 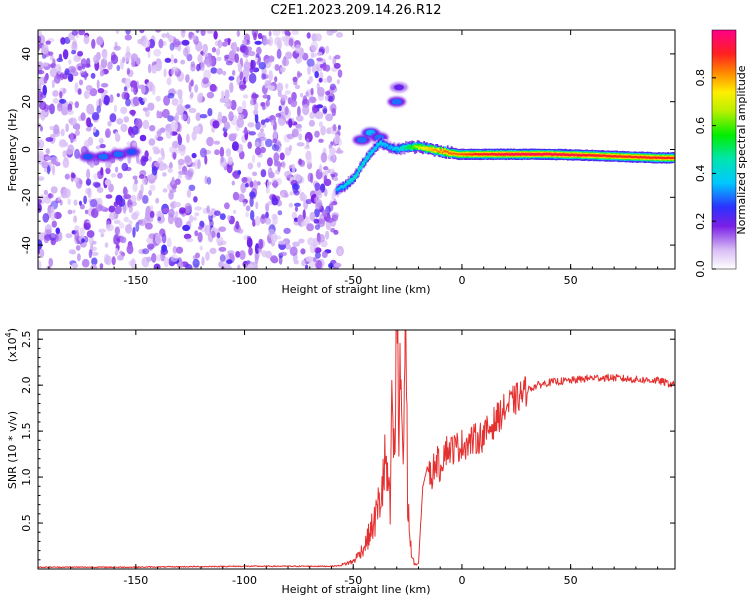 What do you see at coordinates (26, 245) in the screenshot?
I see `y-tick-label: -40` at bounding box center [26, 245].